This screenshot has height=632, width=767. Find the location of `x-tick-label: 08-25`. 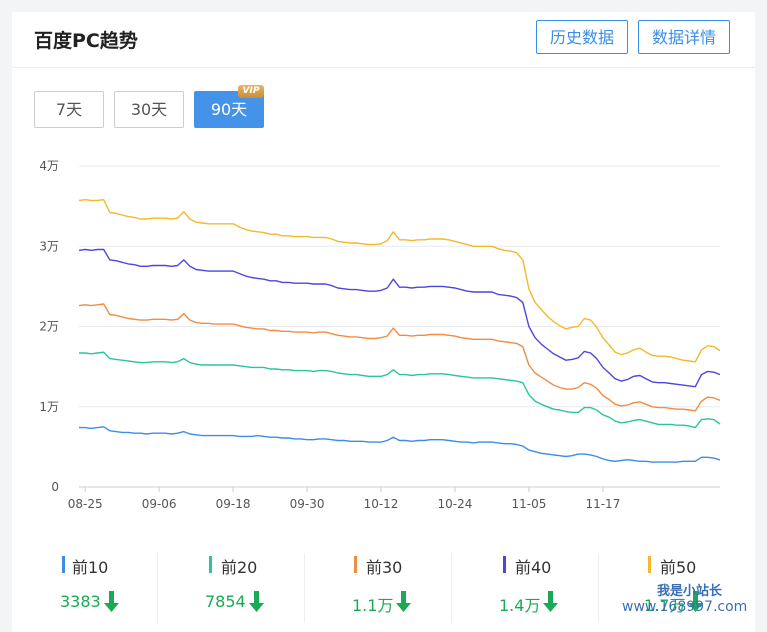

x-tick-label: 08-25 is located at coordinates (85, 504).